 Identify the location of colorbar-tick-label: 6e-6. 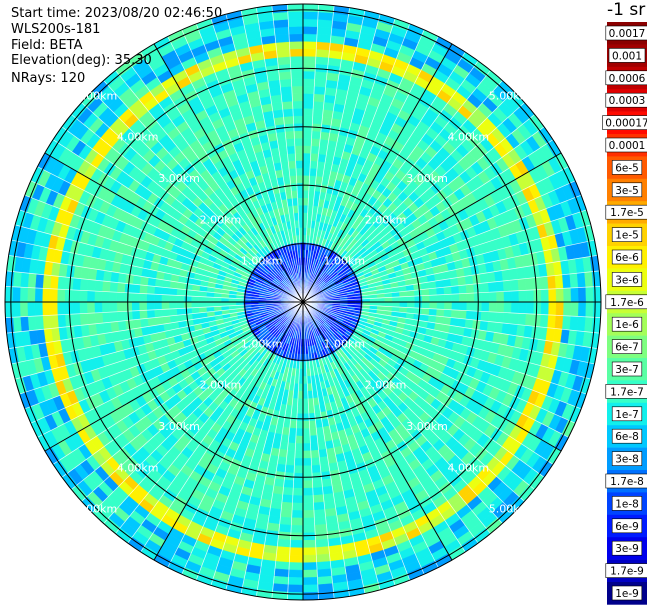
(627, 258).